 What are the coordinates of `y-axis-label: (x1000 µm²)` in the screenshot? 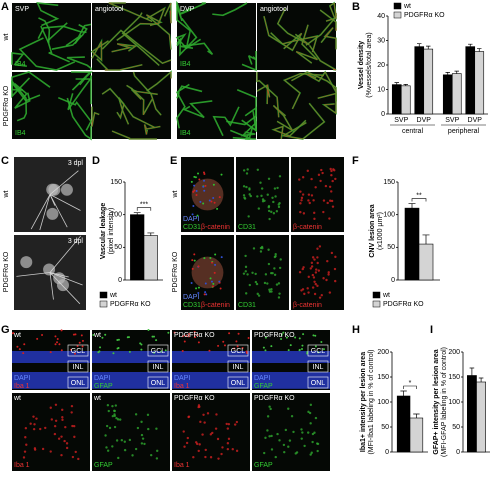 It's located at (380, 231).